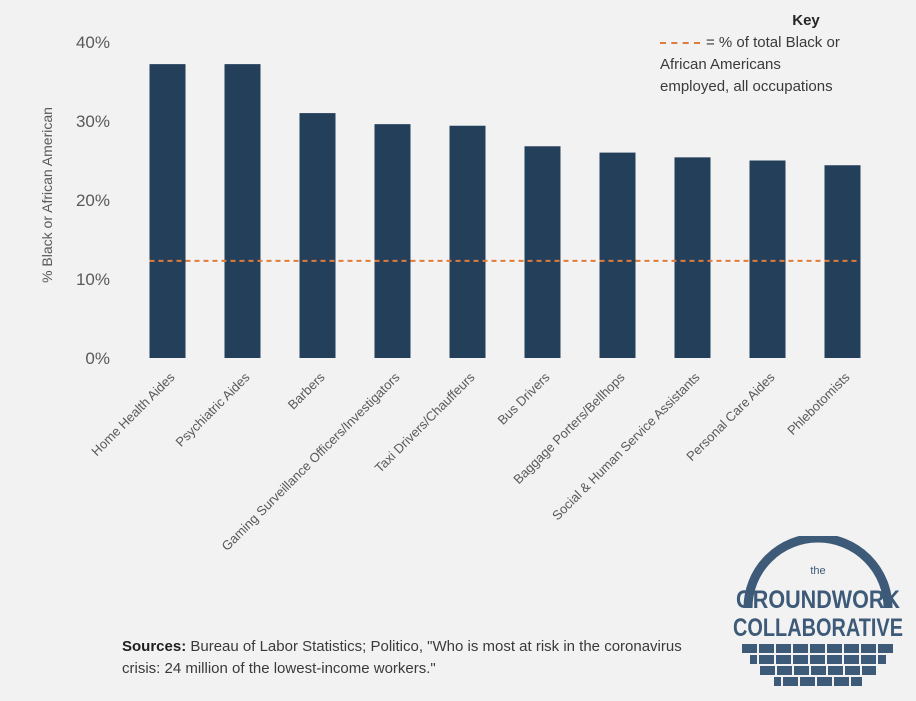  Describe the element at coordinates (680, 43) in the screenshot. I see `dashed-line-swatch` at that location.